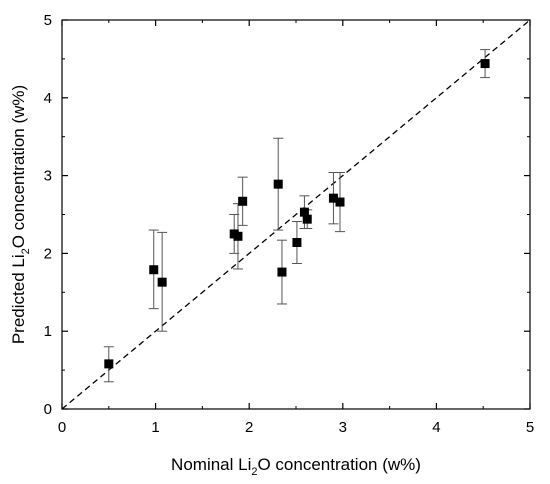 The height and width of the screenshot is (484, 550). Describe the element at coordinates (249, 427) in the screenshot. I see `x-tick-label: 2` at that location.